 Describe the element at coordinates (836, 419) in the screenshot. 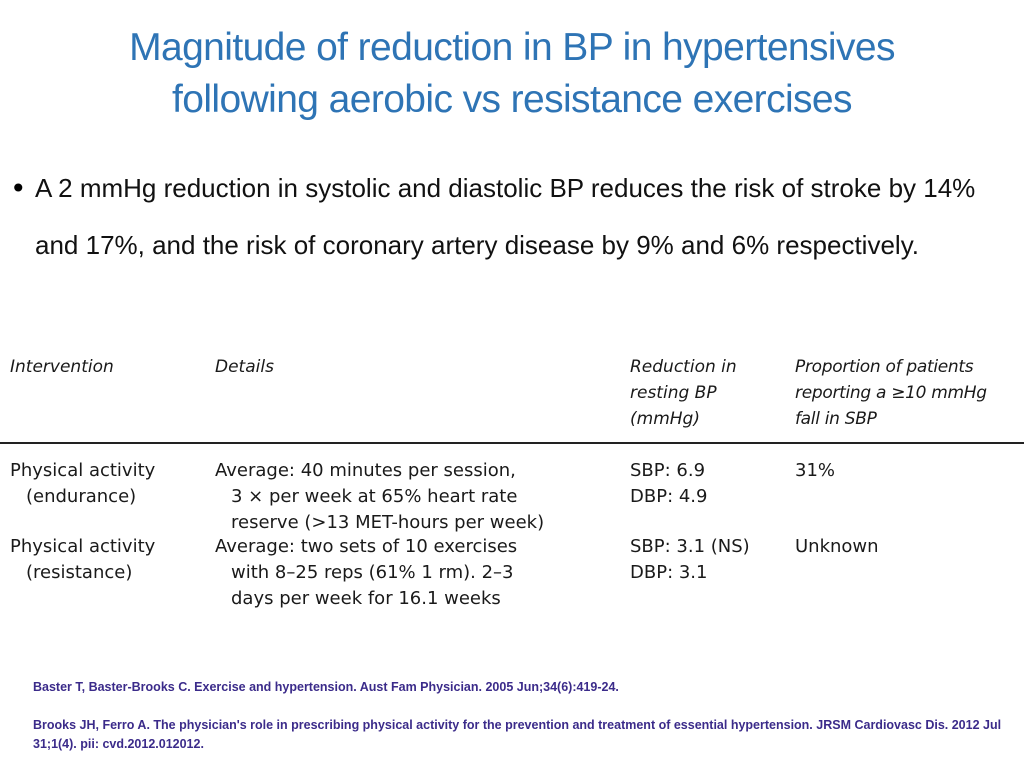

I see `header-proportion-line: fall in SBP` at that location.